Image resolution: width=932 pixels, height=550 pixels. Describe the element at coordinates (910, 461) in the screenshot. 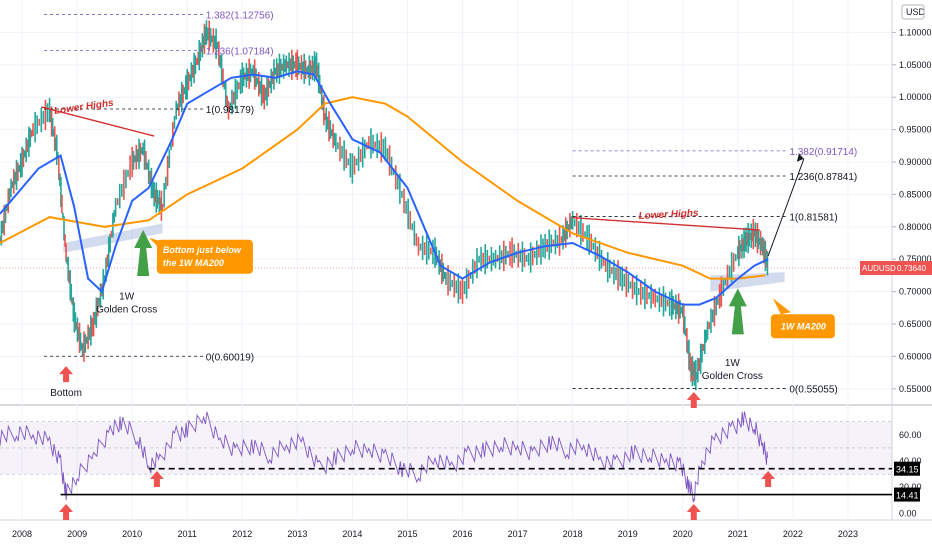

I see `rsi-tick-label: 40.00` at that location.